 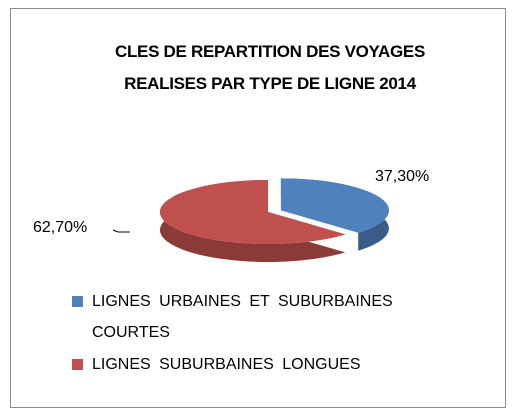 What do you see at coordinates (60, 227) in the screenshot?
I see `data-label: 62,70%` at bounding box center [60, 227].